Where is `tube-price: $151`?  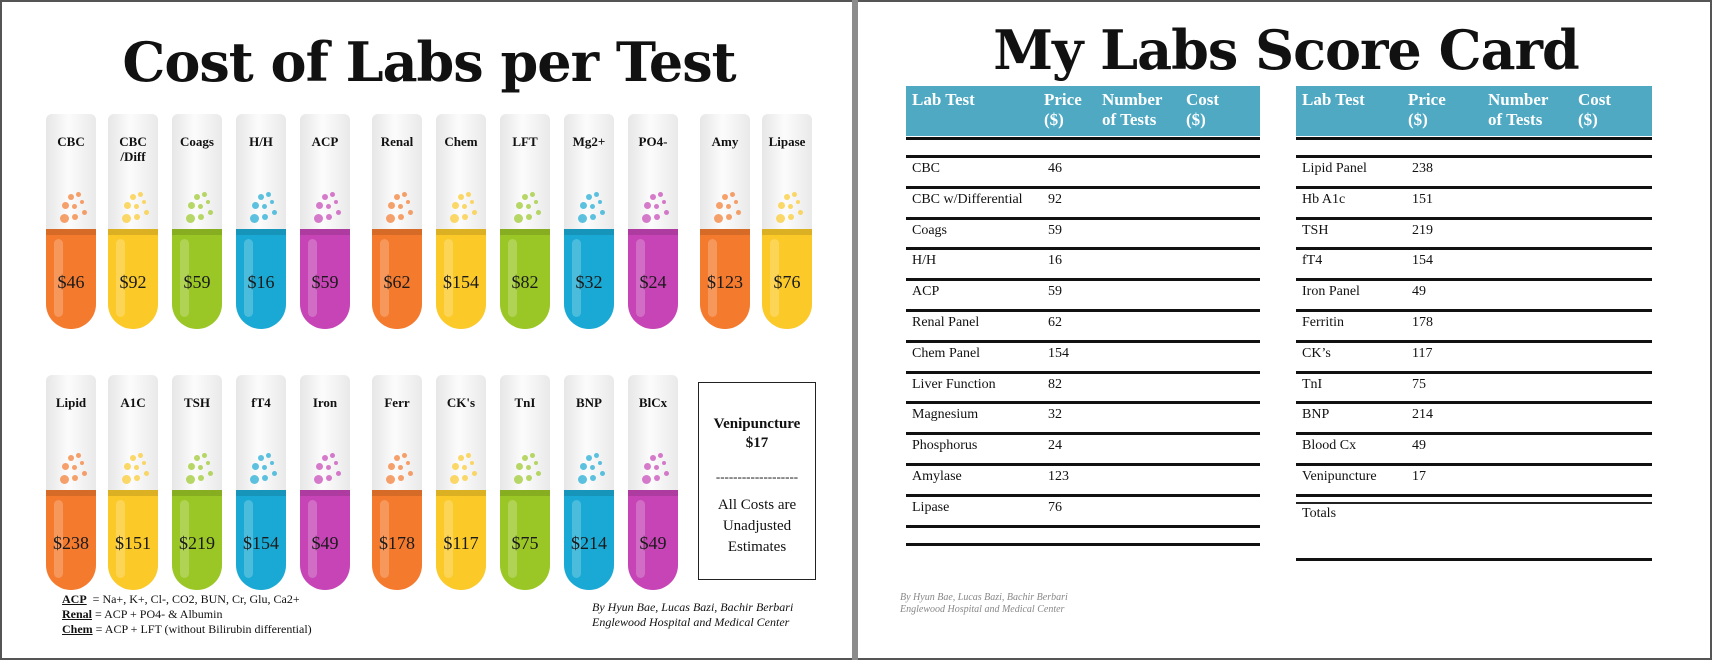
tube-price: $151 is located at coordinates (133, 543).